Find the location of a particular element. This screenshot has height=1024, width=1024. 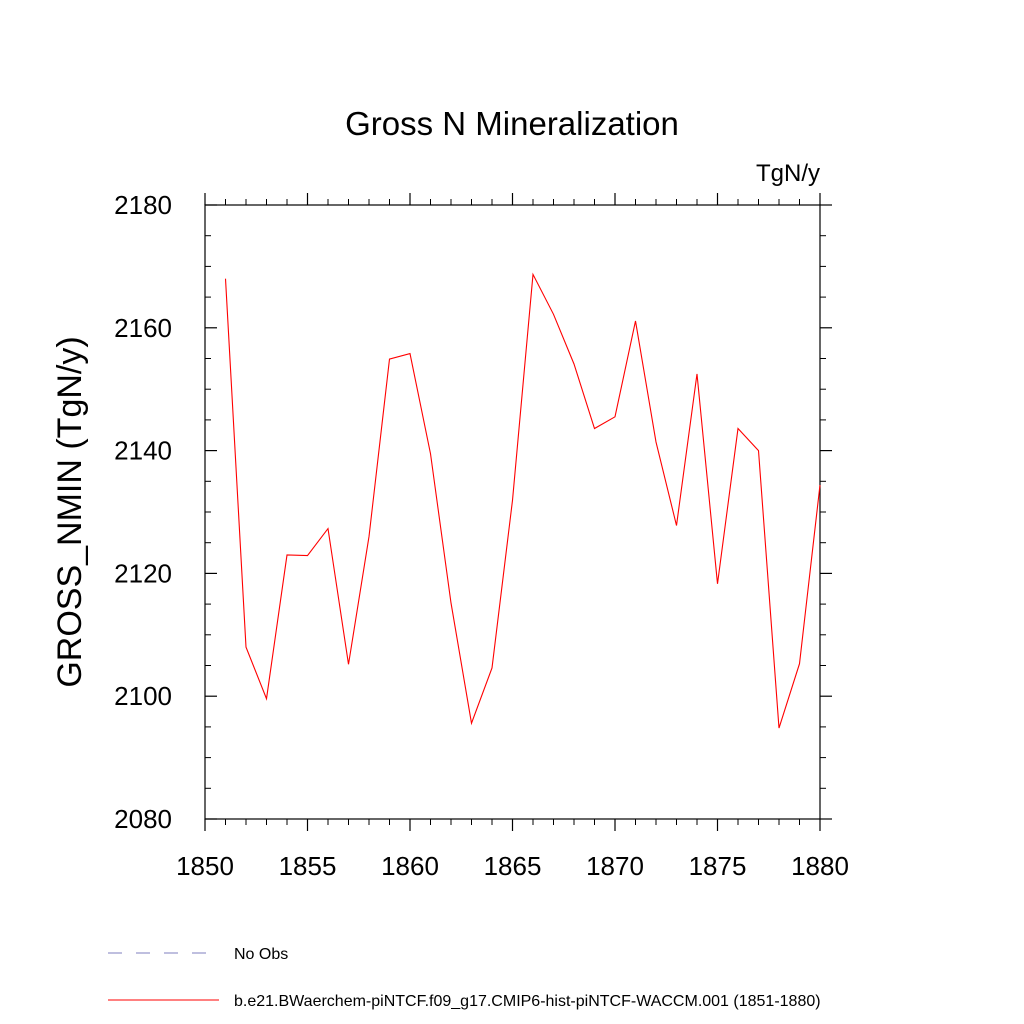

y-tick-label: 2080 is located at coordinates (143, 819).